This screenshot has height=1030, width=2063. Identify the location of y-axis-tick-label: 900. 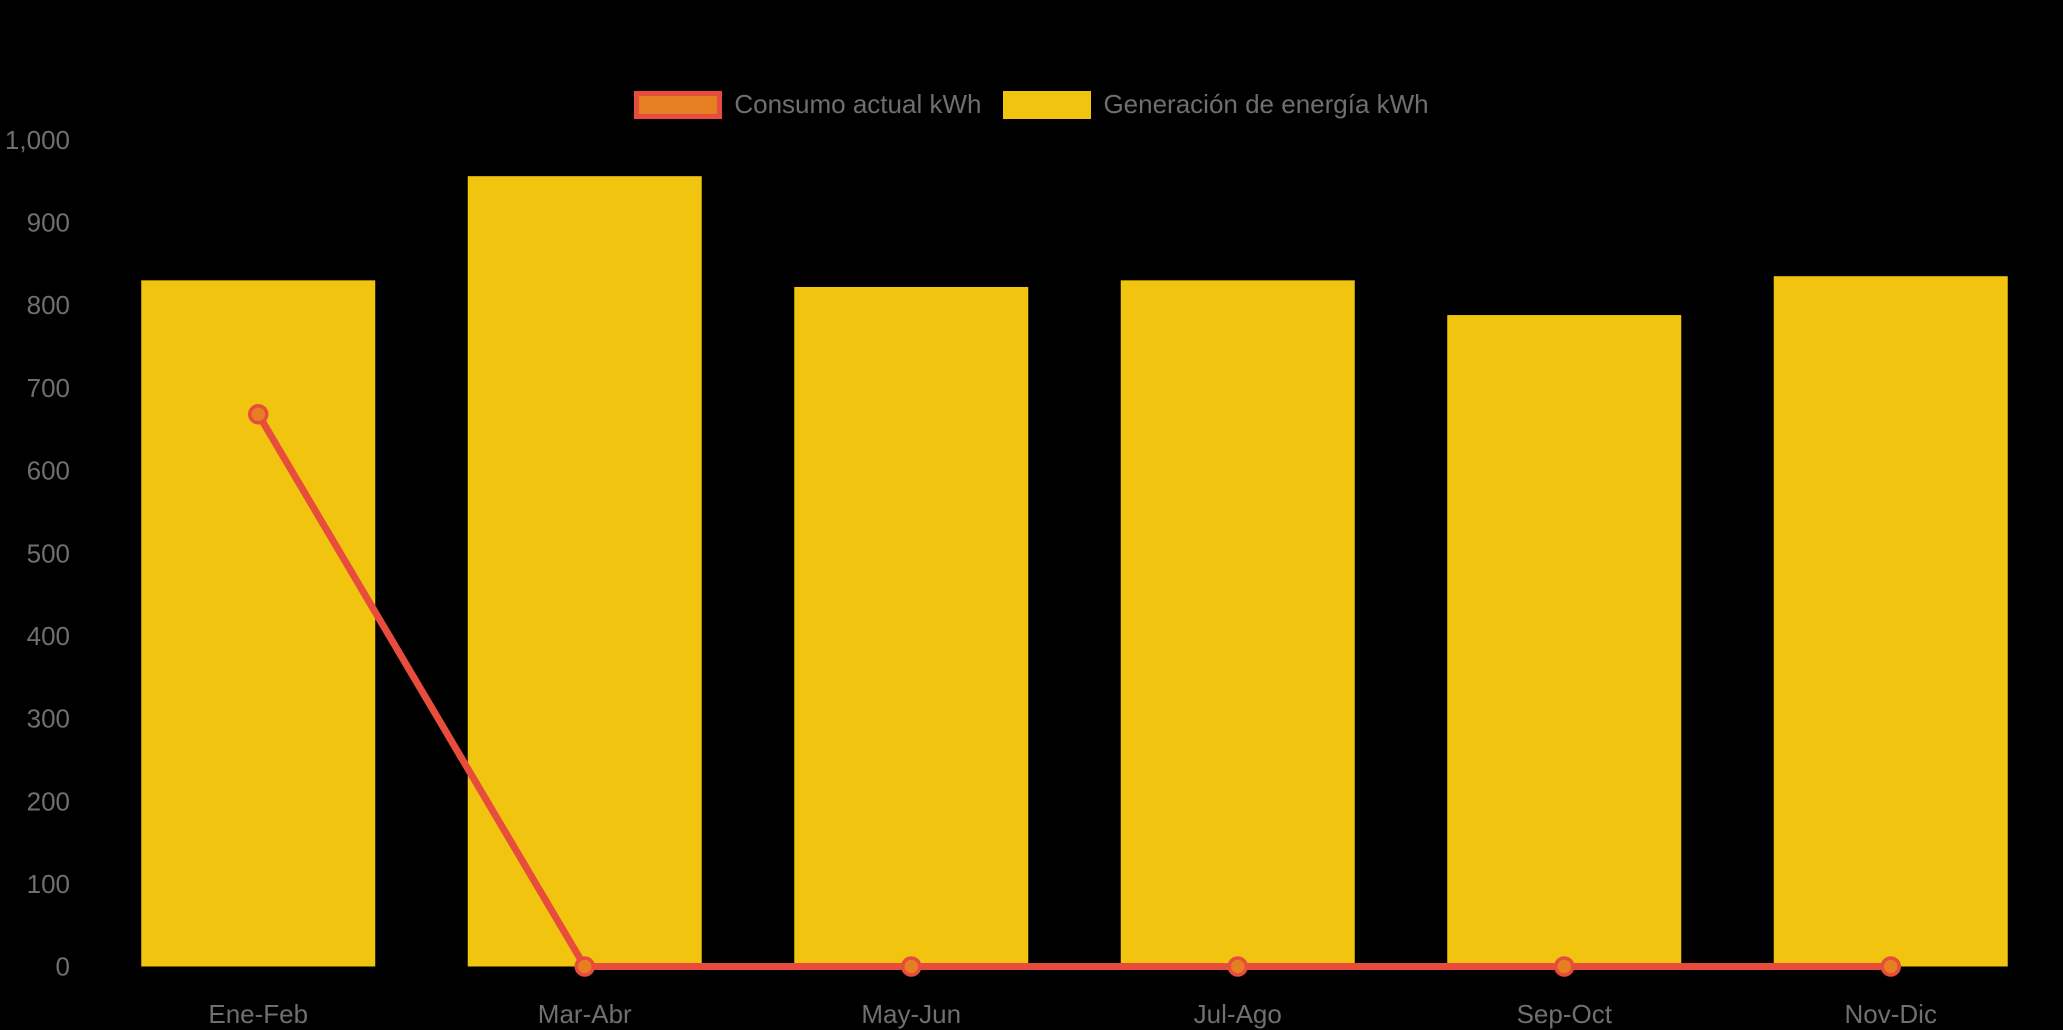
(48, 223).